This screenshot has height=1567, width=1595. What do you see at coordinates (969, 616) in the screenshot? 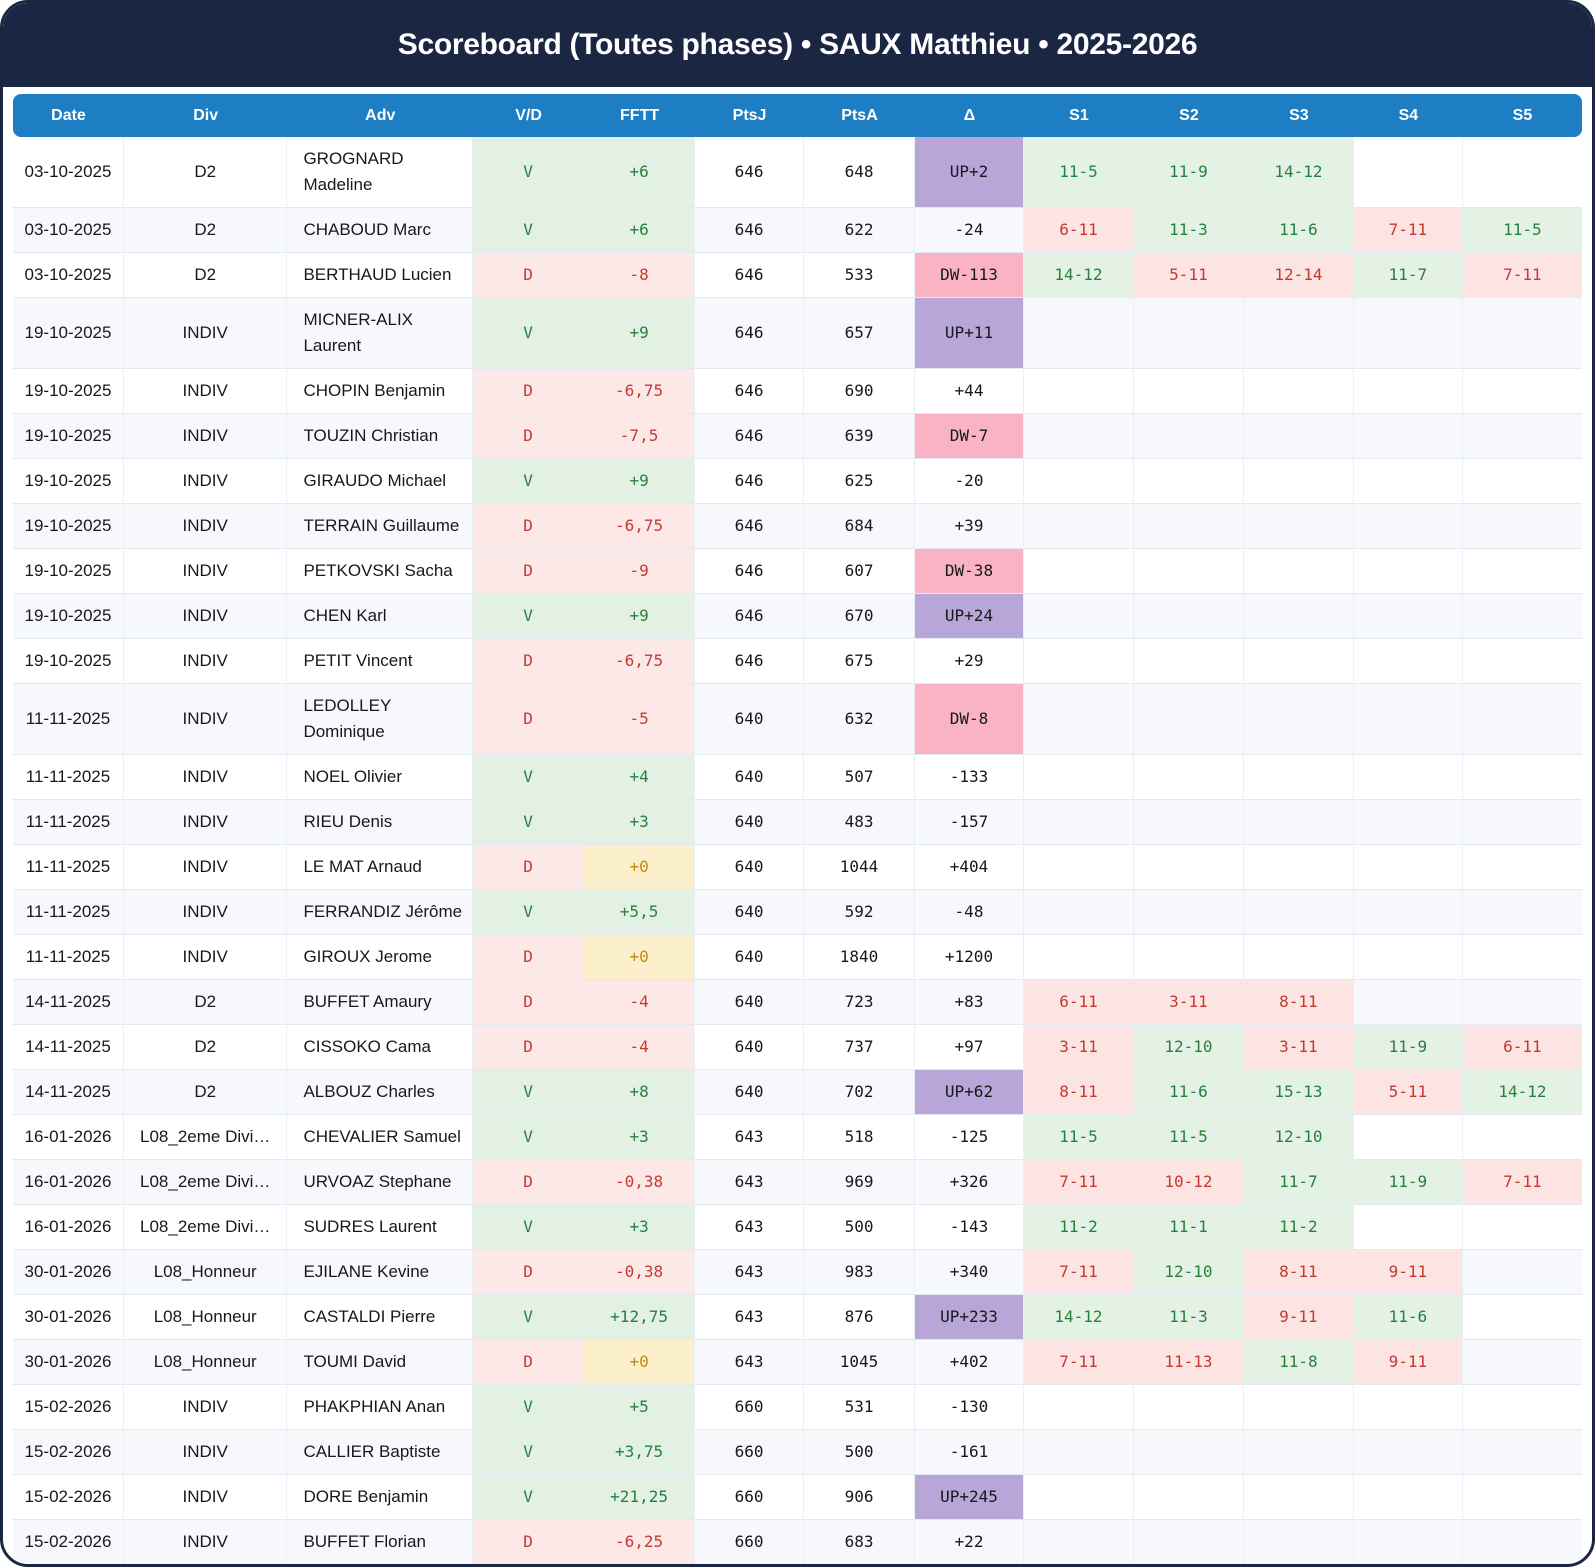
I see `delta-cell: UP+24` at bounding box center [969, 616].